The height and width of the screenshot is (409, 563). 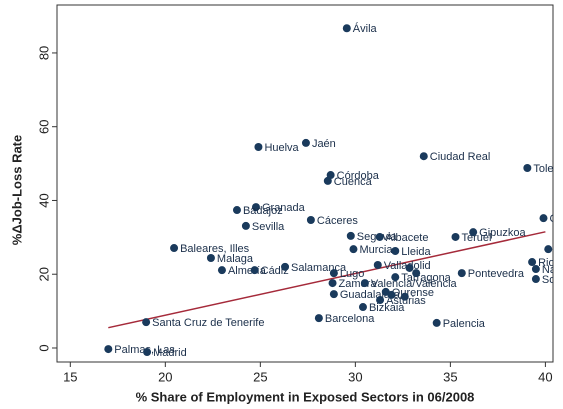 What do you see at coordinates (43, 347) in the screenshot?
I see `y-tick-label: 0` at bounding box center [43, 347].